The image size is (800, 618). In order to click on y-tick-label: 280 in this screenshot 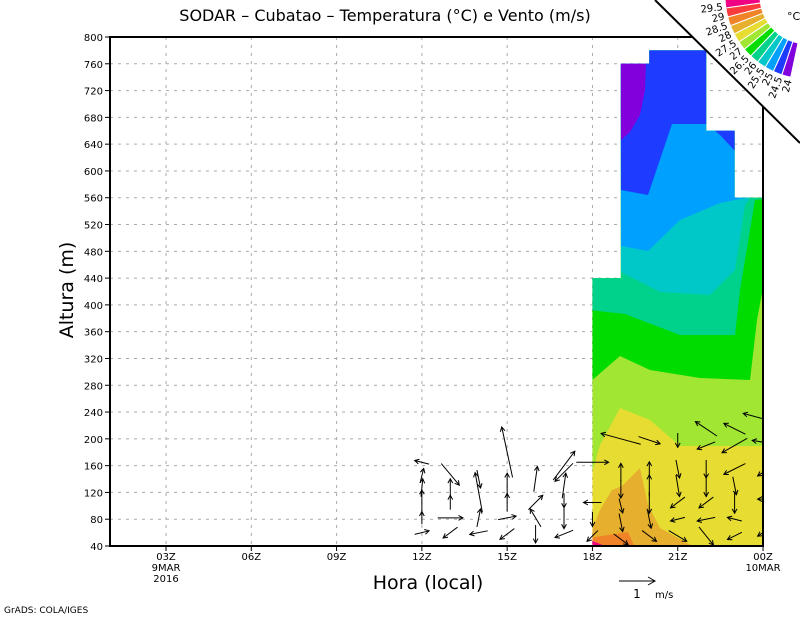, I will do `click(93, 386)`.